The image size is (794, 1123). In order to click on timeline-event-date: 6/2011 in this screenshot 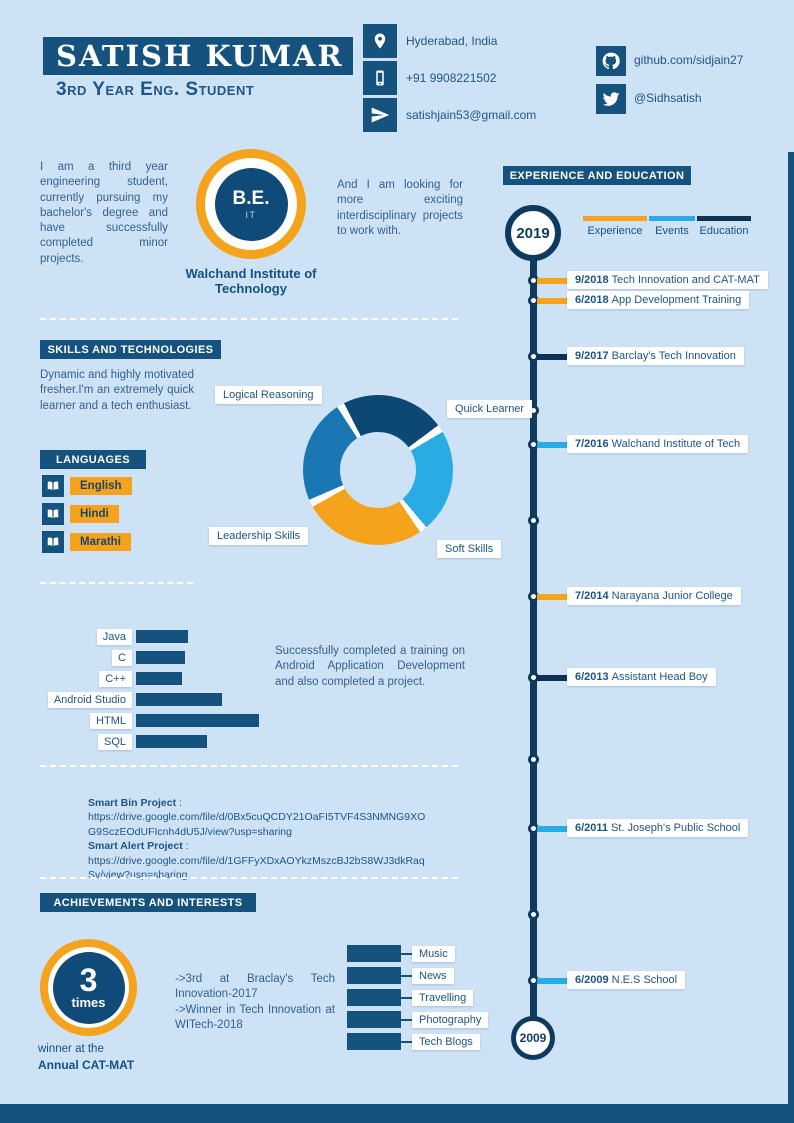, I will do `click(592, 828)`.